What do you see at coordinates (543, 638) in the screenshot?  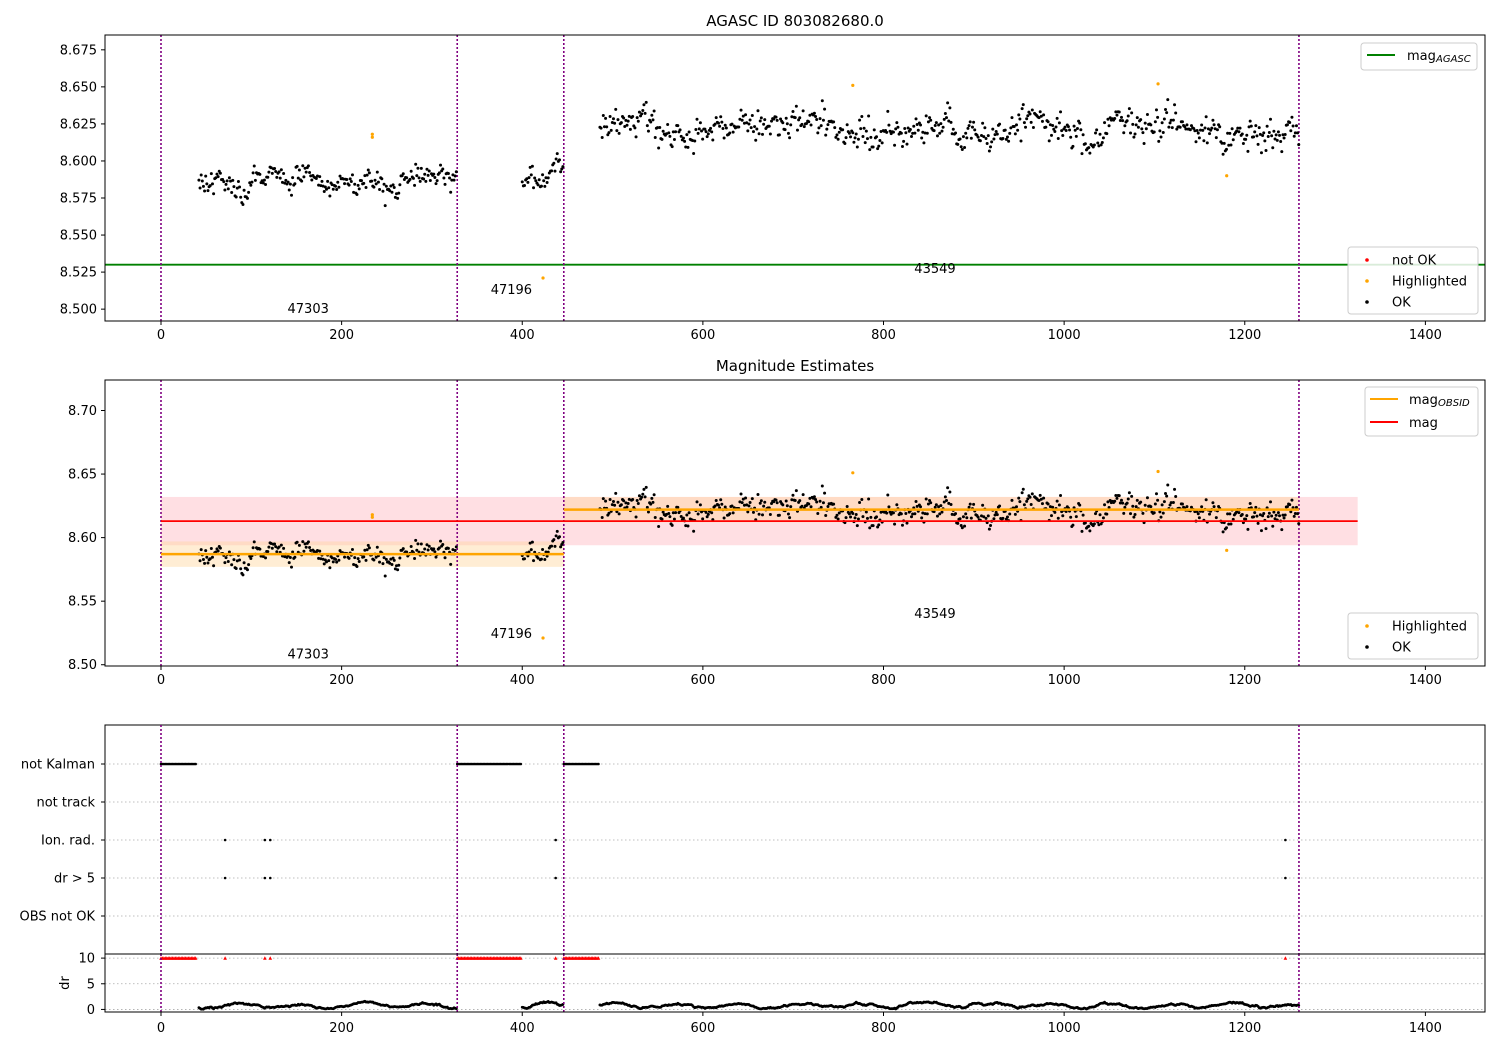 I see `highlighted-point` at bounding box center [543, 638].